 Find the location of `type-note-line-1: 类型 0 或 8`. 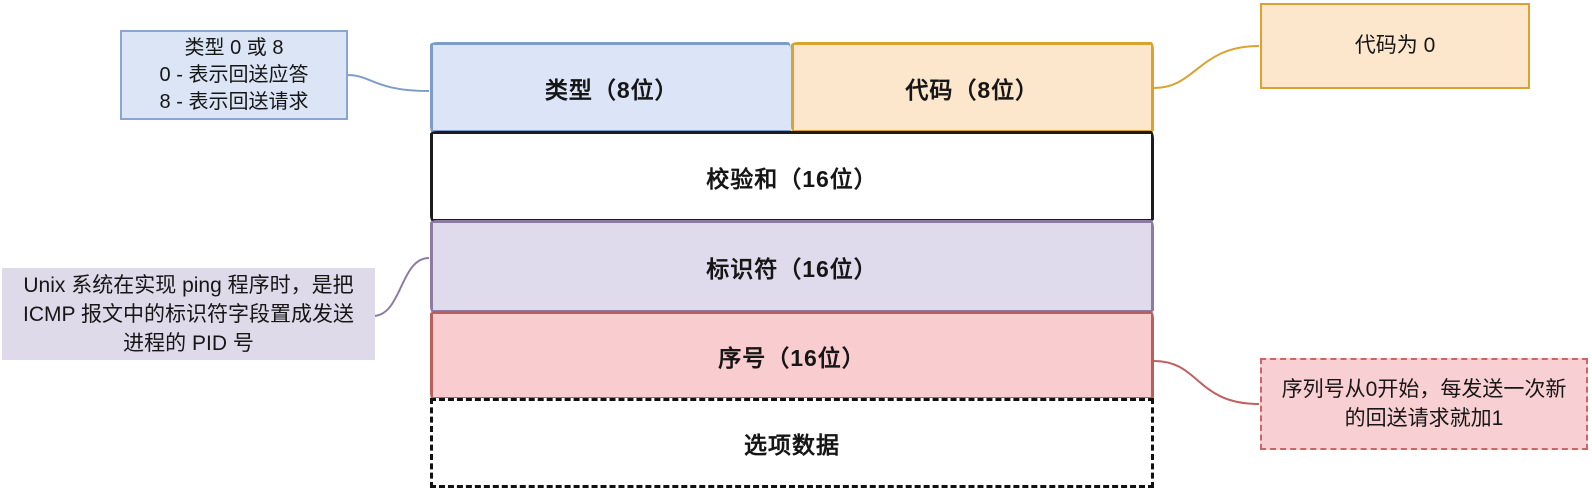

type-note-line-1: 类型 0 或 8 is located at coordinates (234, 47).